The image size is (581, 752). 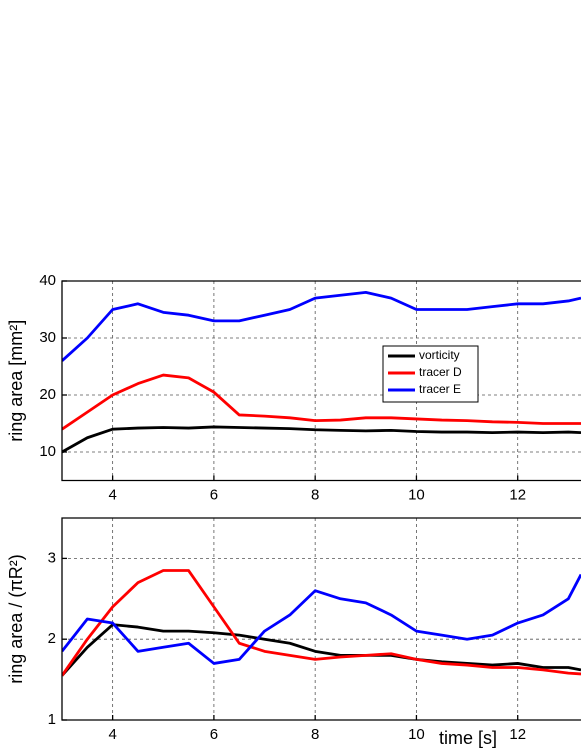 I want to click on legend-label: vorticity, so click(x=439, y=355).